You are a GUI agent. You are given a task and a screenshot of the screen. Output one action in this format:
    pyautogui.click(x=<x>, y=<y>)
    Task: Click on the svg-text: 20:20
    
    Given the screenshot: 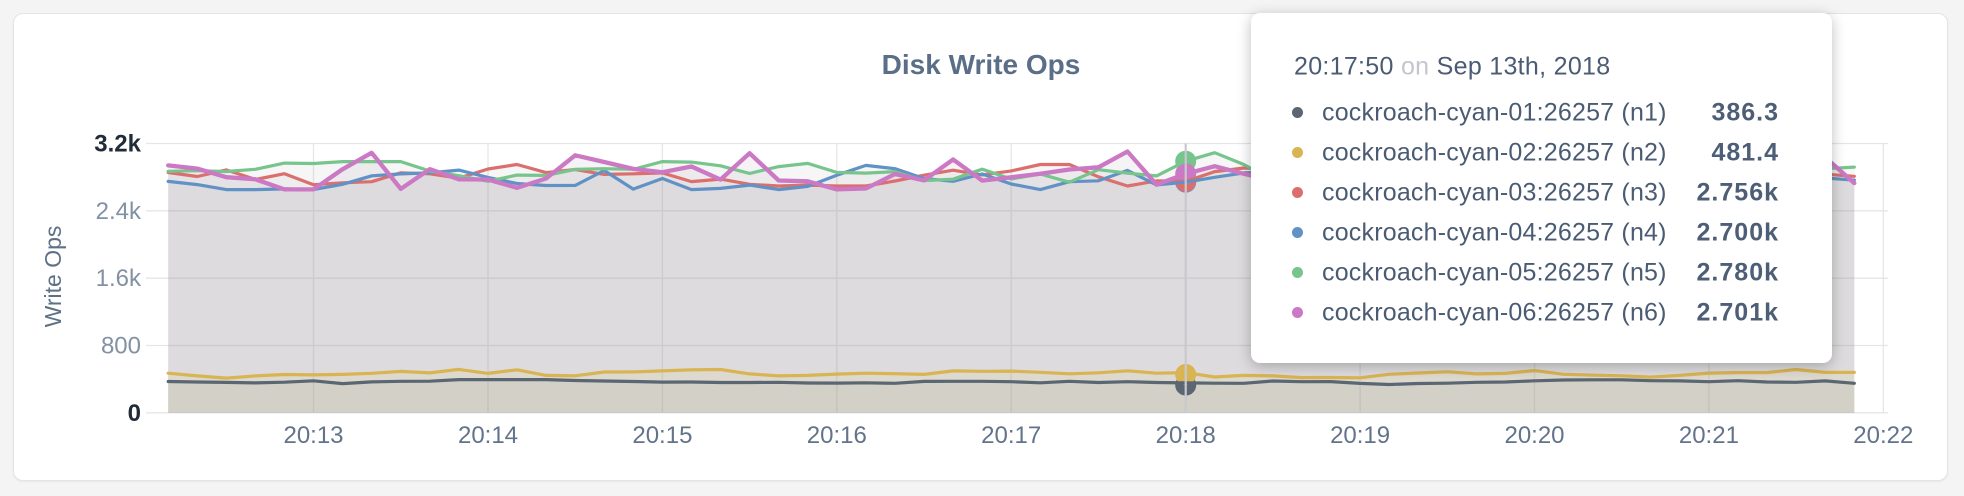 What is the action you would take?
    pyautogui.click(x=1534, y=435)
    